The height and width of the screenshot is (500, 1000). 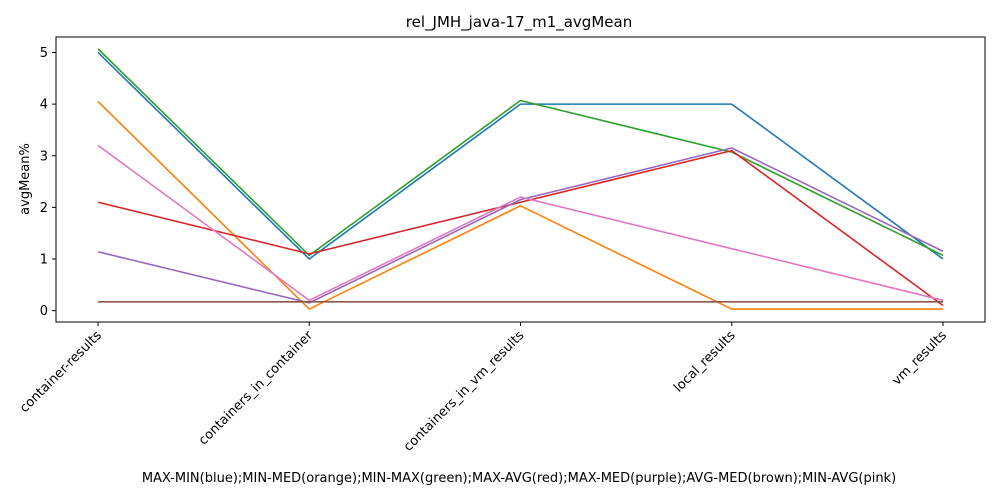 What do you see at coordinates (464, 391) in the screenshot?
I see `x-tick-label: containers_in_vm_results` at bounding box center [464, 391].